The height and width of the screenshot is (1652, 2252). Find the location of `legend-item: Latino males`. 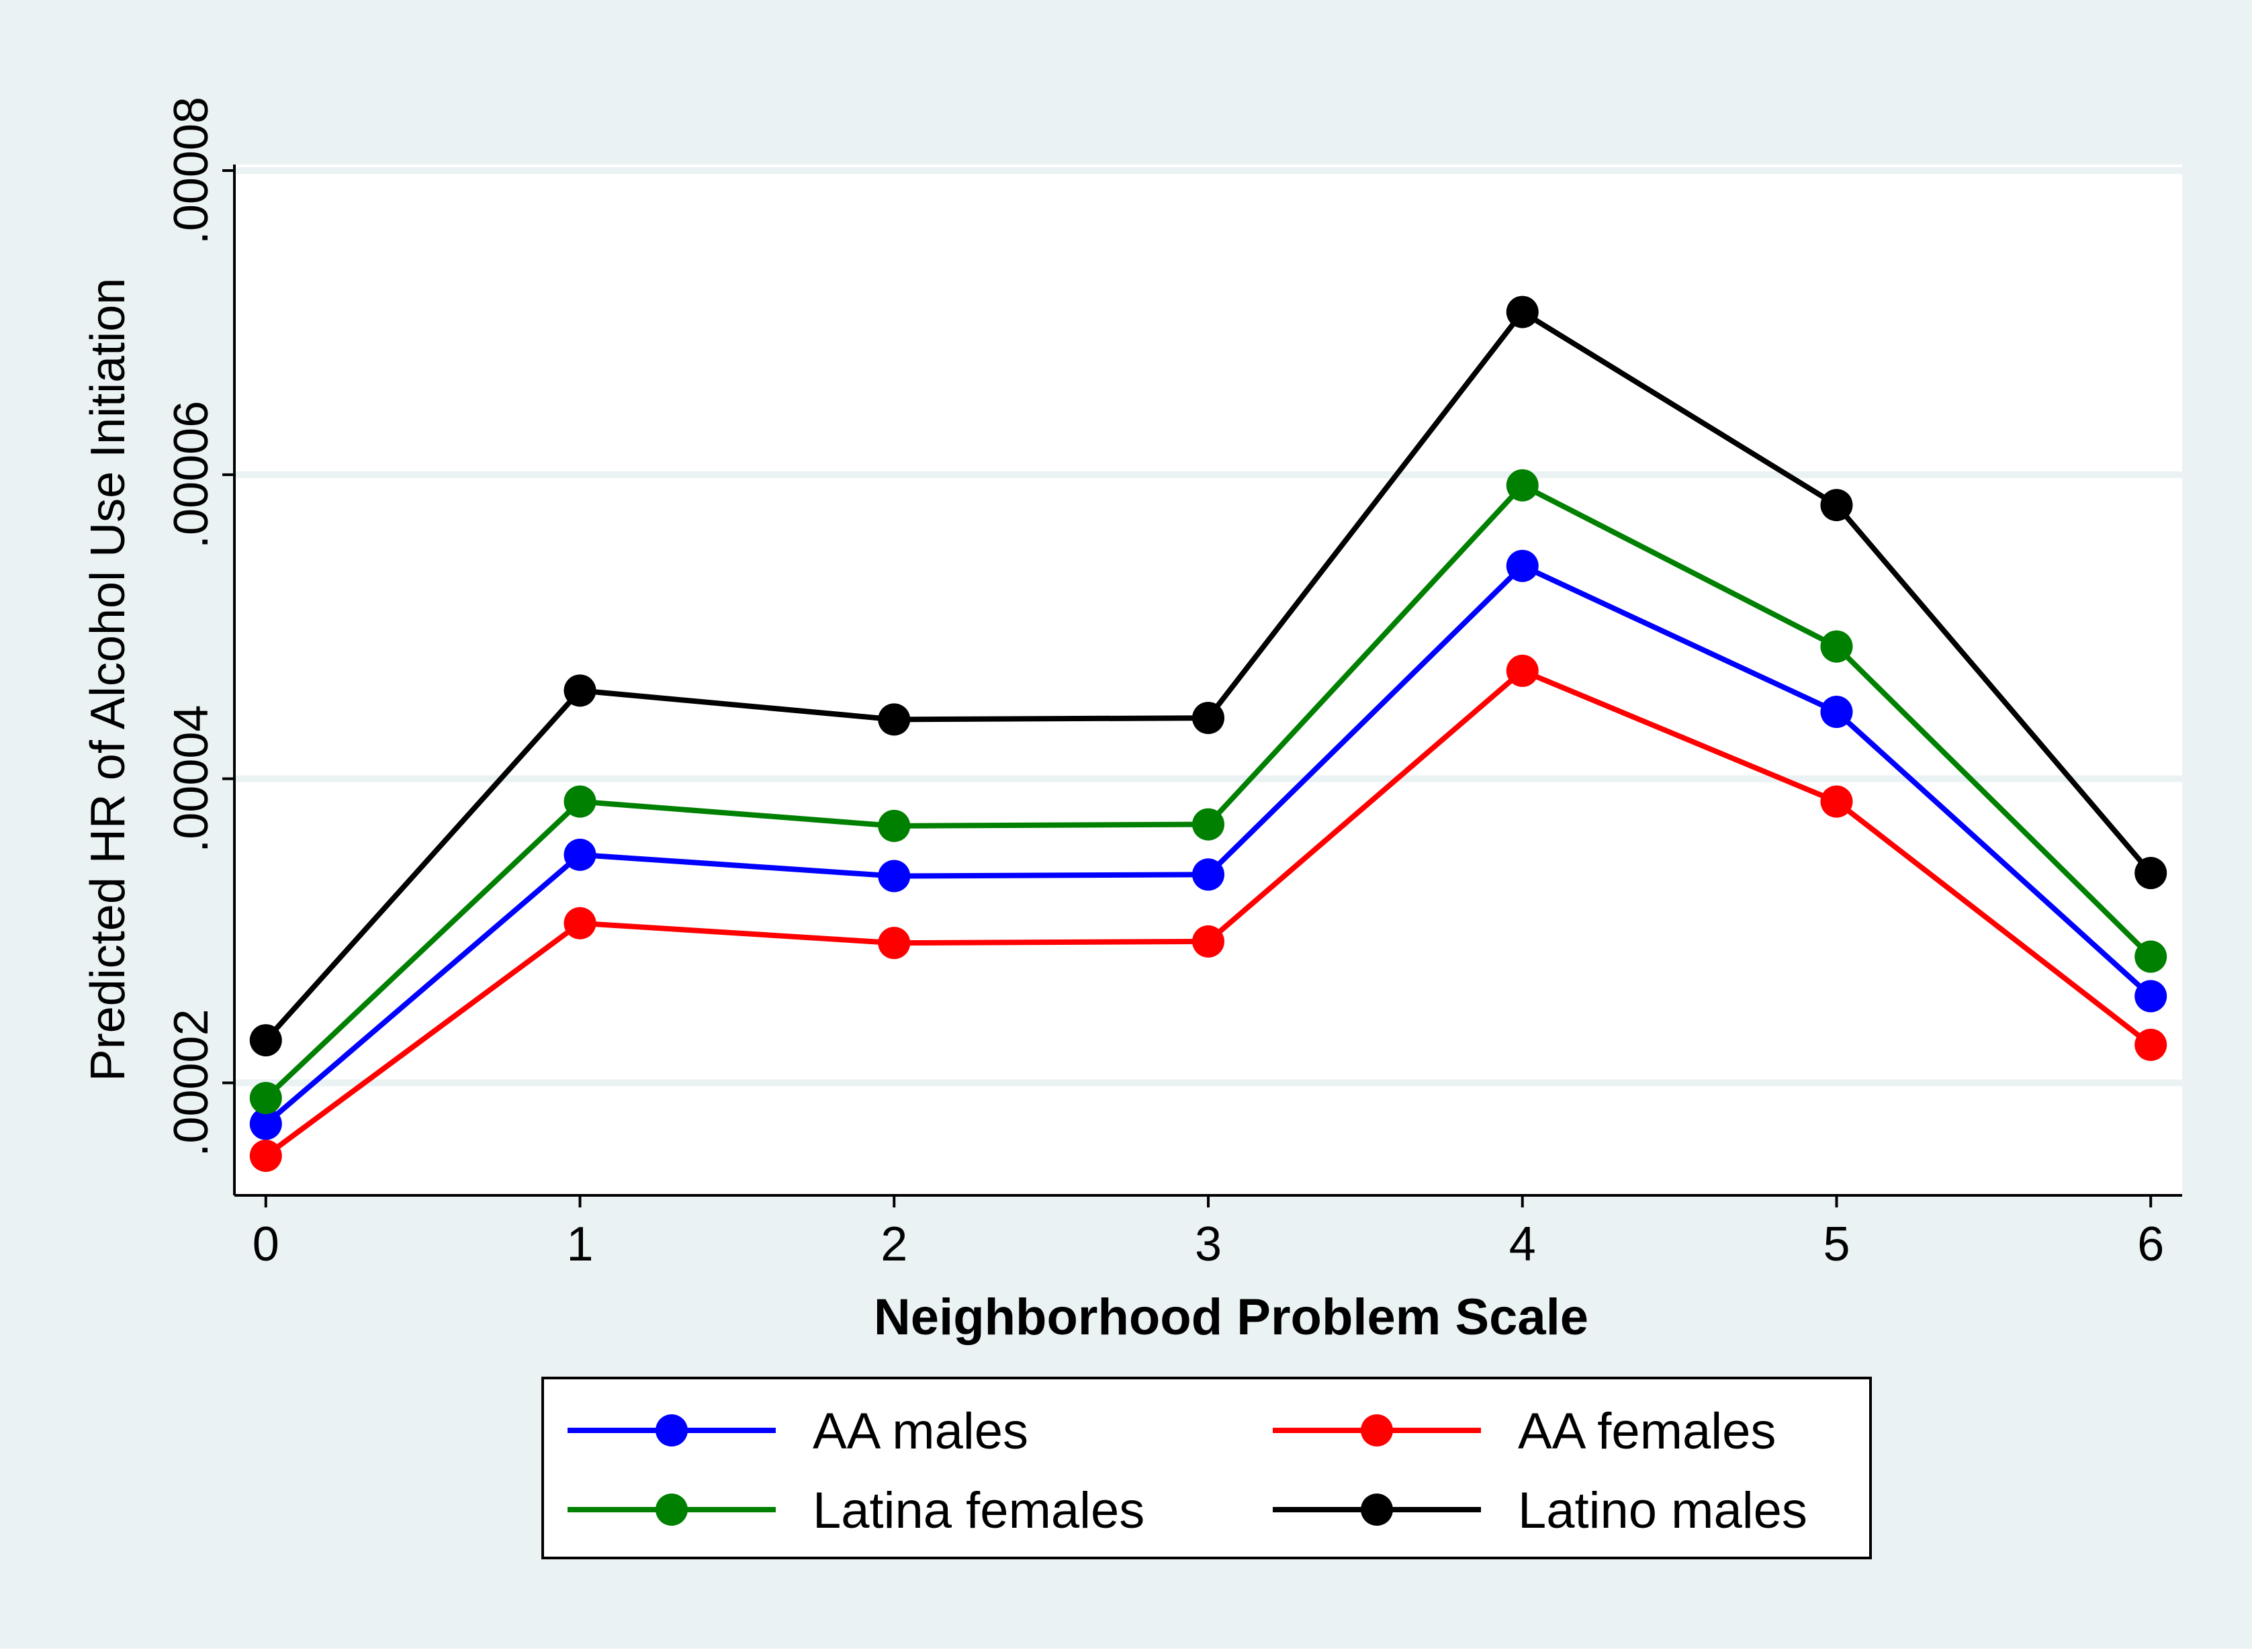

legend-item: Latino males is located at coordinates (1540, 1510).